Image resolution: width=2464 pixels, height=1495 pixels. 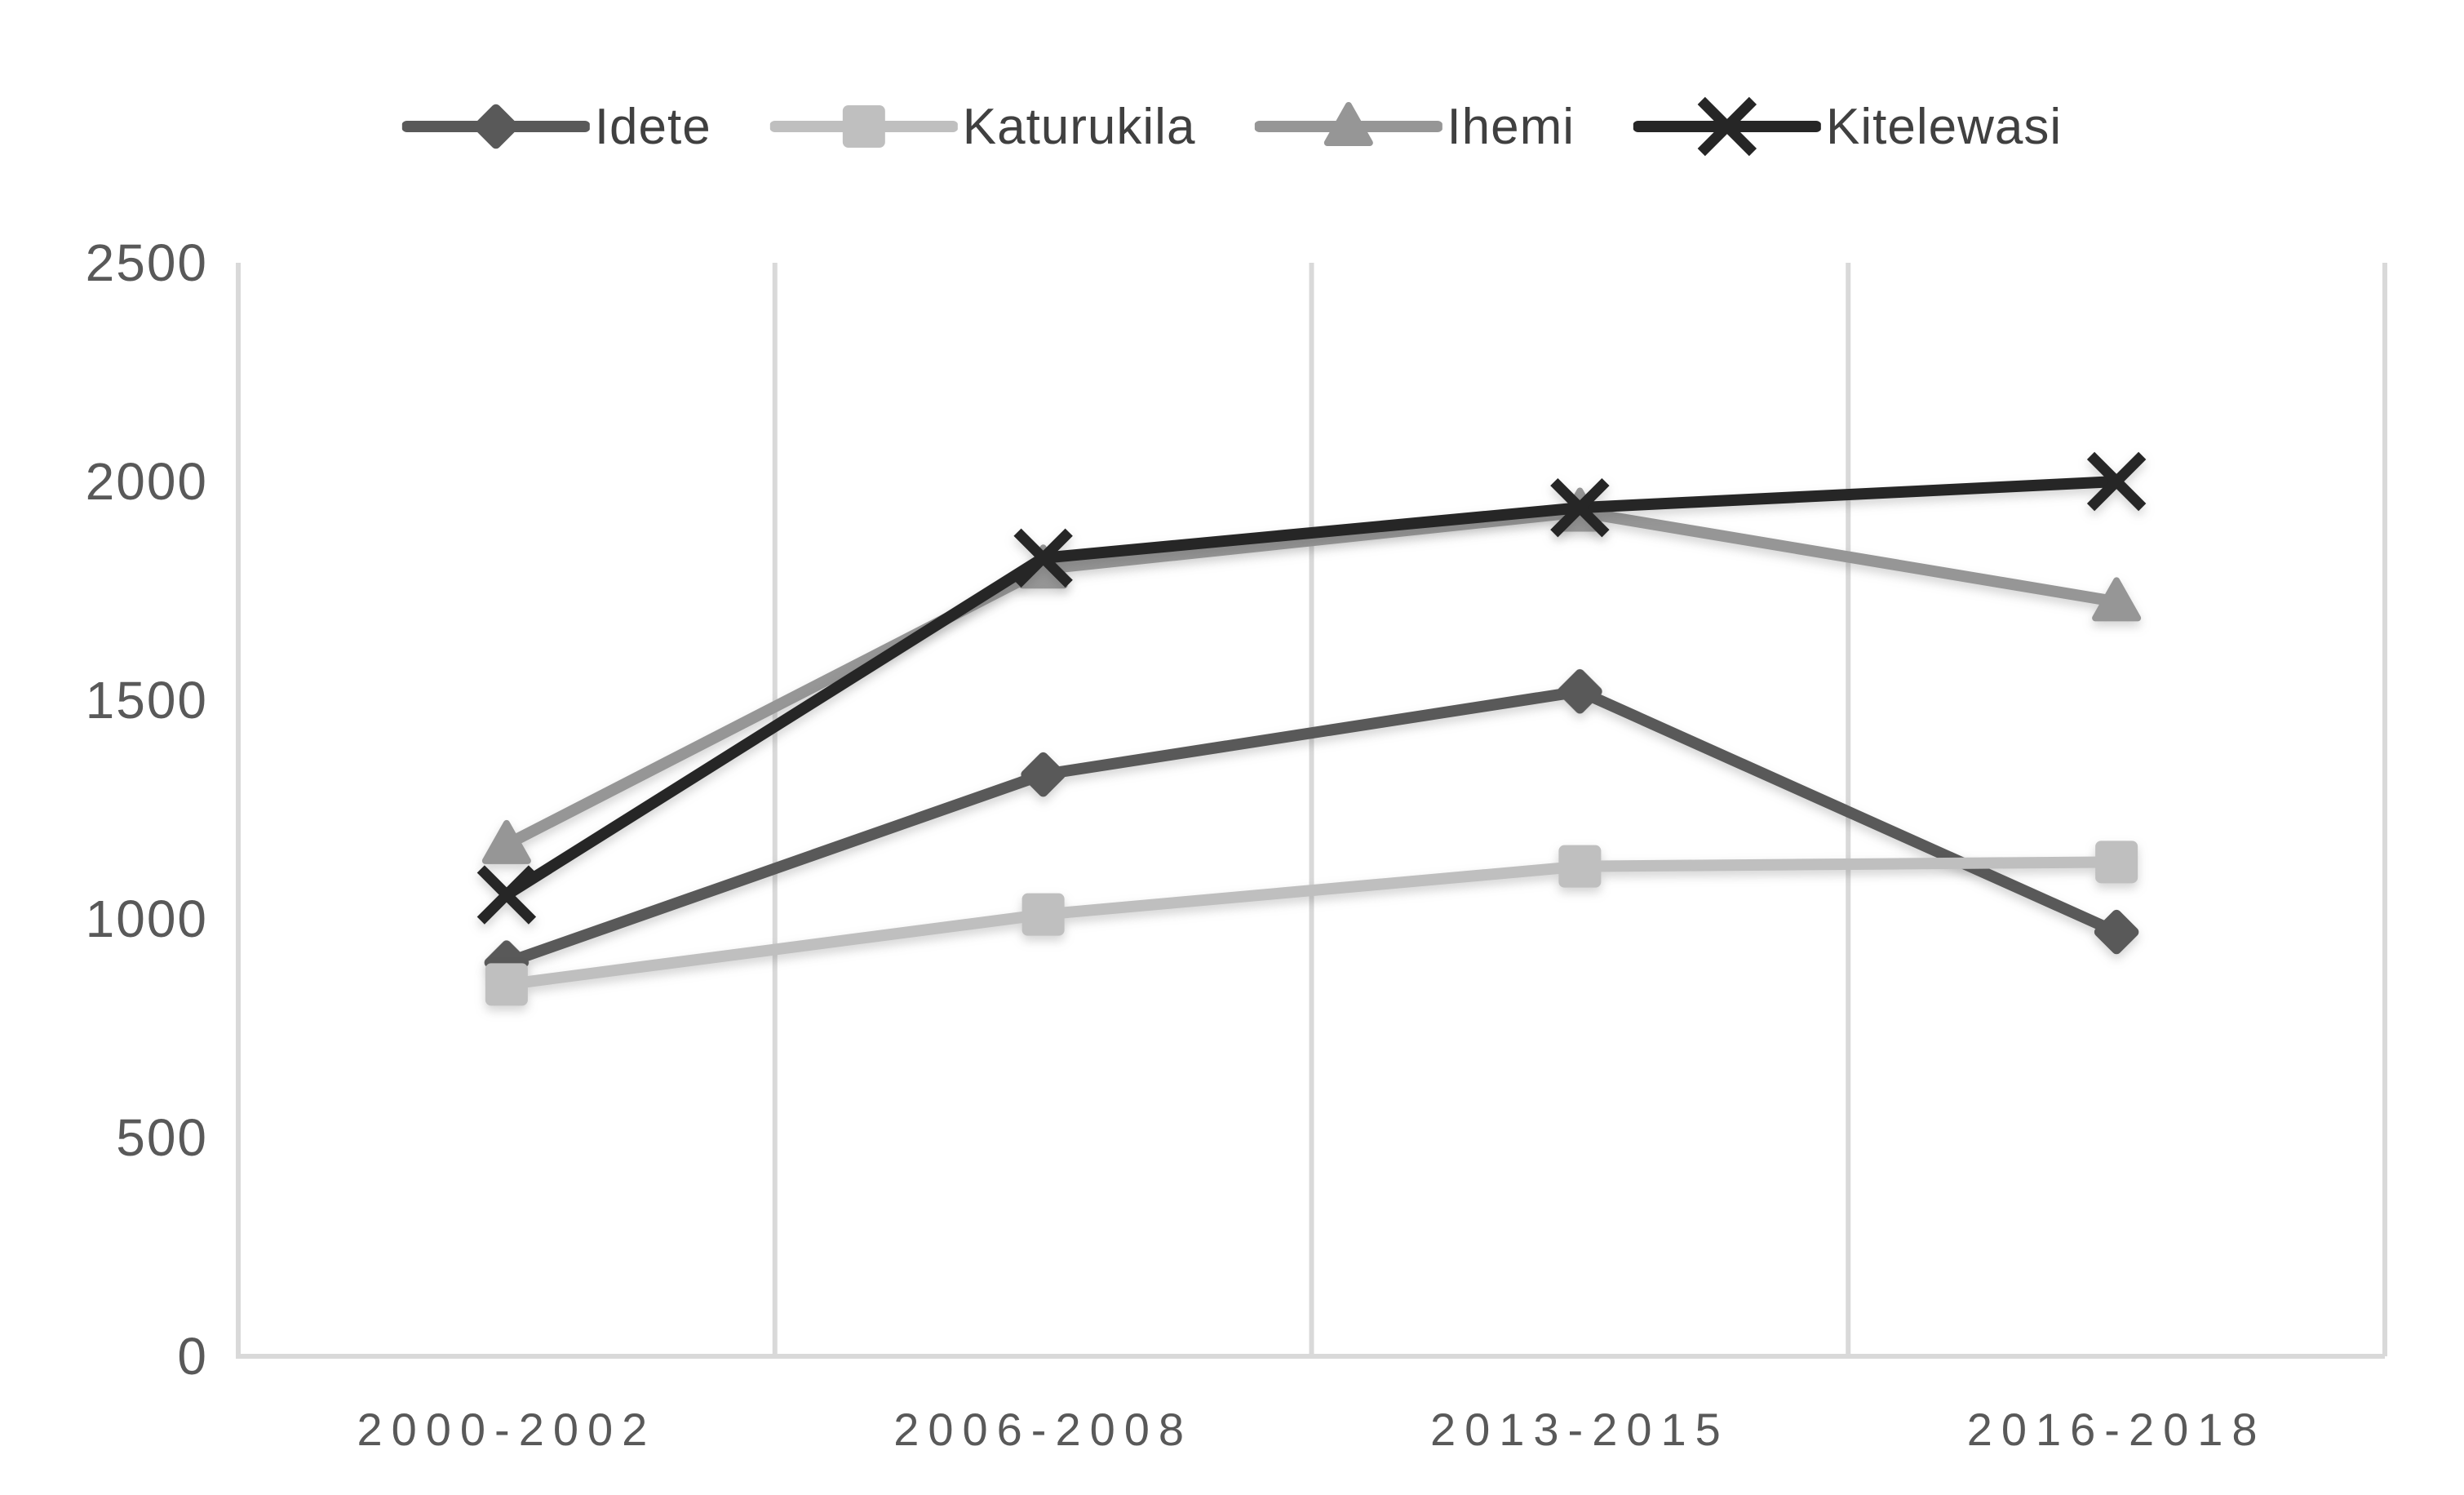 I want to click on y-tick-label: 1000, so click(x=146, y=918).